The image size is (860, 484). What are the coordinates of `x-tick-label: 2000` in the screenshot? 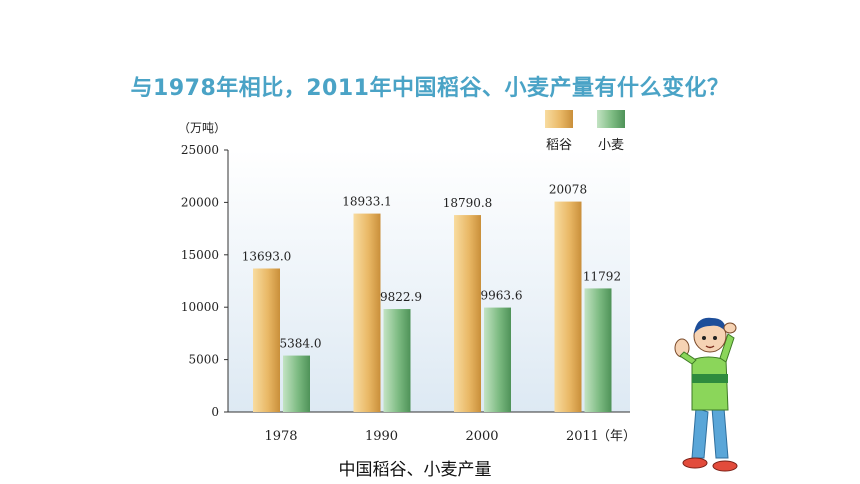 It's located at (481, 436).